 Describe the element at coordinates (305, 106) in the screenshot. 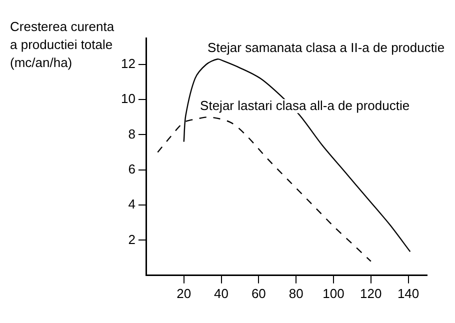

I see `series-label: Stejar lastari clasa all-a de productie` at that location.